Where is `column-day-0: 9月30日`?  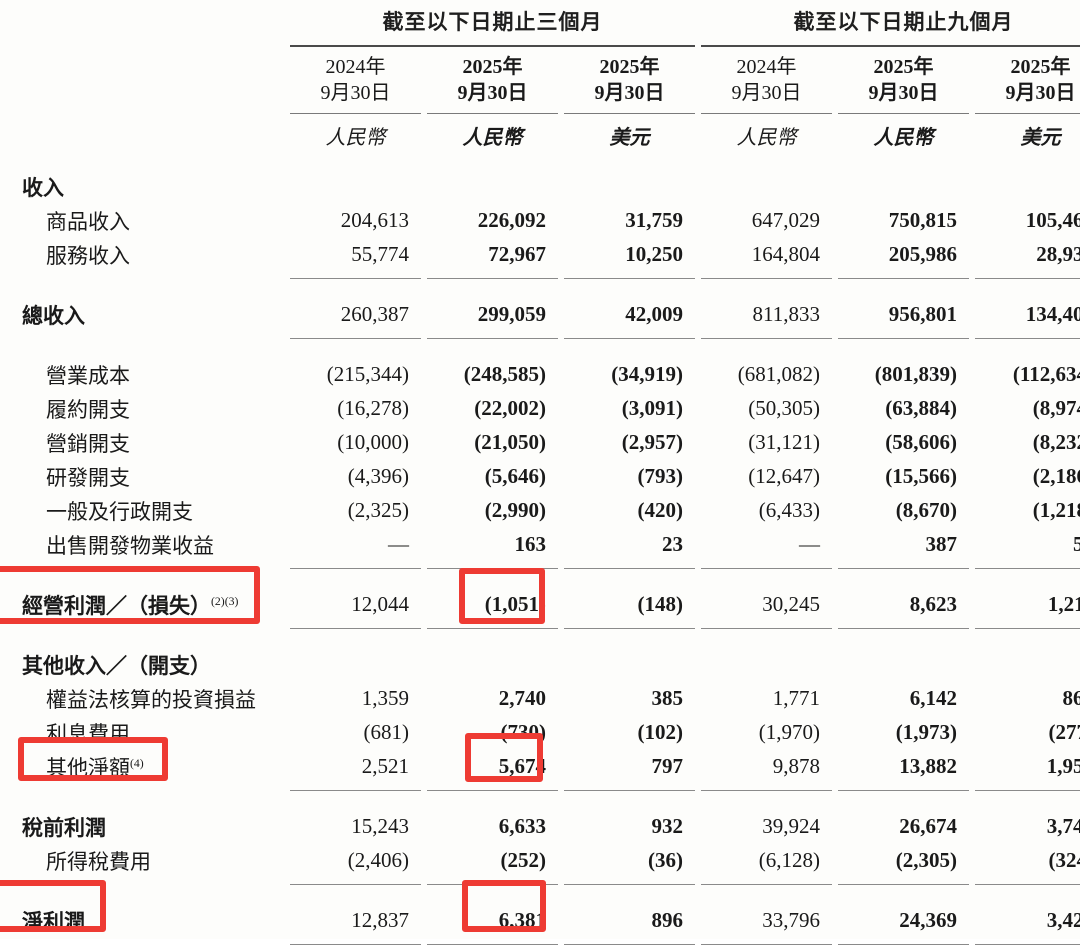
column-day-0: 9月30日 is located at coordinates (355, 93).